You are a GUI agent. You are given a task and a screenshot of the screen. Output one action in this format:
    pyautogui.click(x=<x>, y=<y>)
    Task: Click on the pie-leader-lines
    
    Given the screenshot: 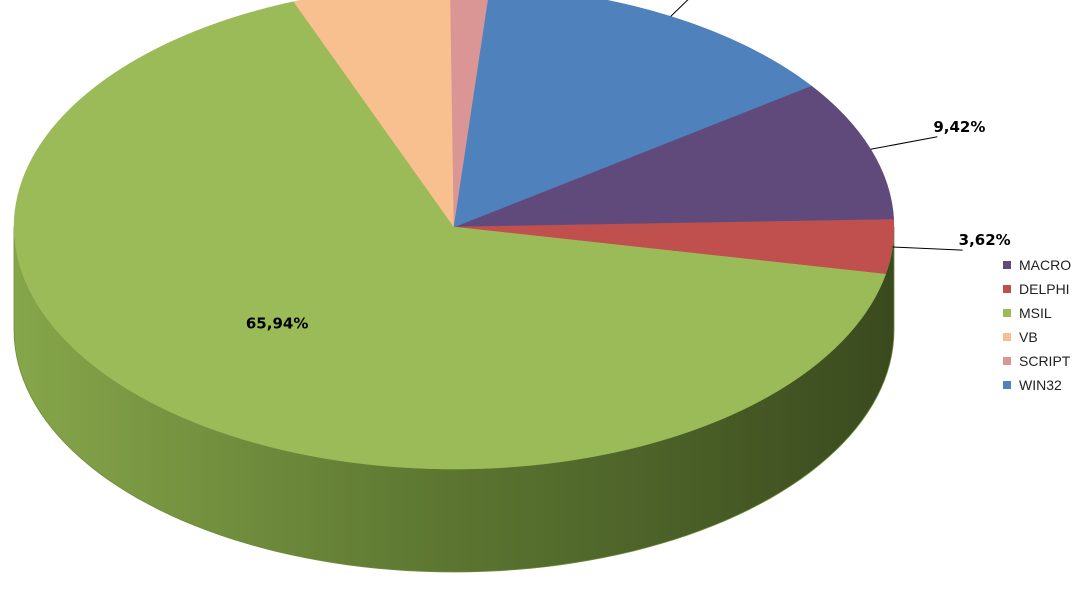 What is the action you would take?
    pyautogui.click(x=816, y=125)
    